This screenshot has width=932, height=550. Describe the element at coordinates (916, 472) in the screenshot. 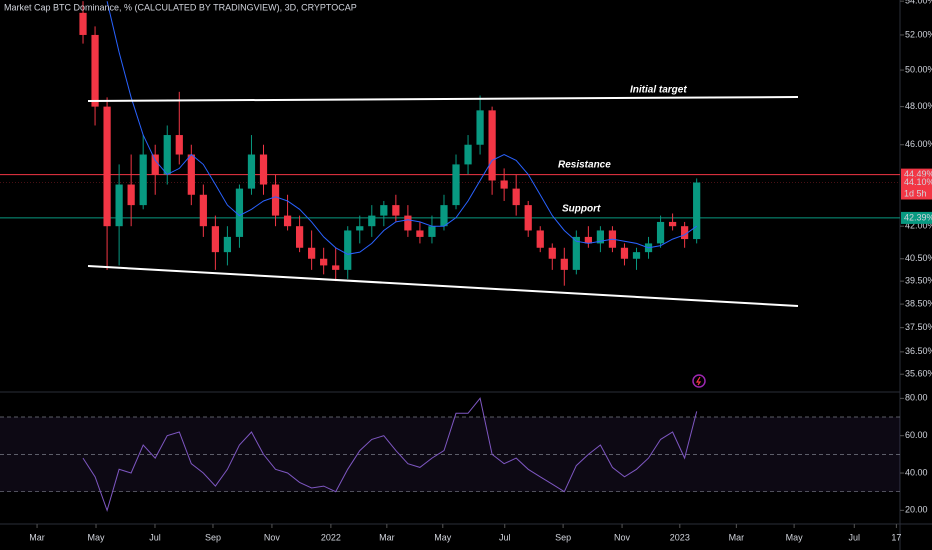

I see `rsi-y-tick-label: 40.00` at that location.